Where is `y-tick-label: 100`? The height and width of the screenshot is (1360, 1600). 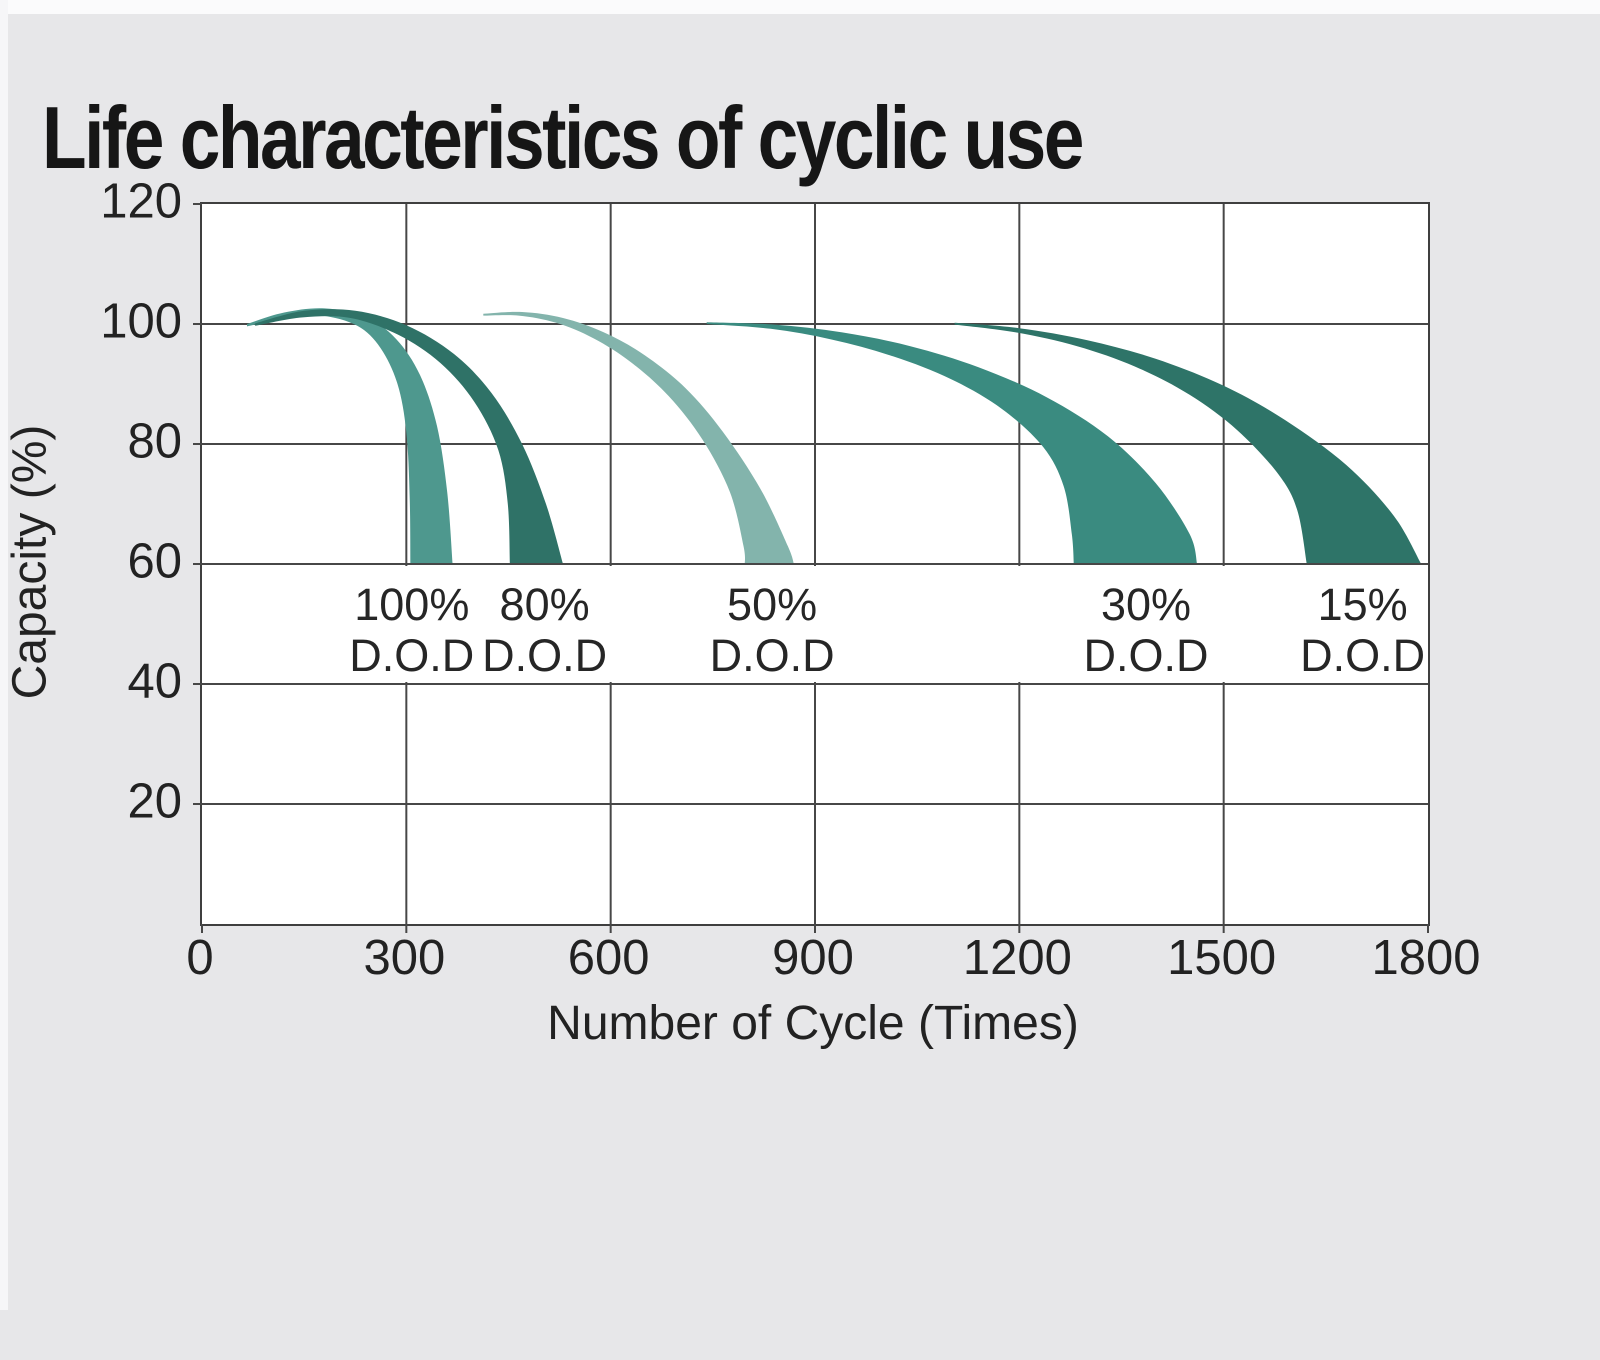
y-tick-label: 100 is located at coordinates (141, 321).